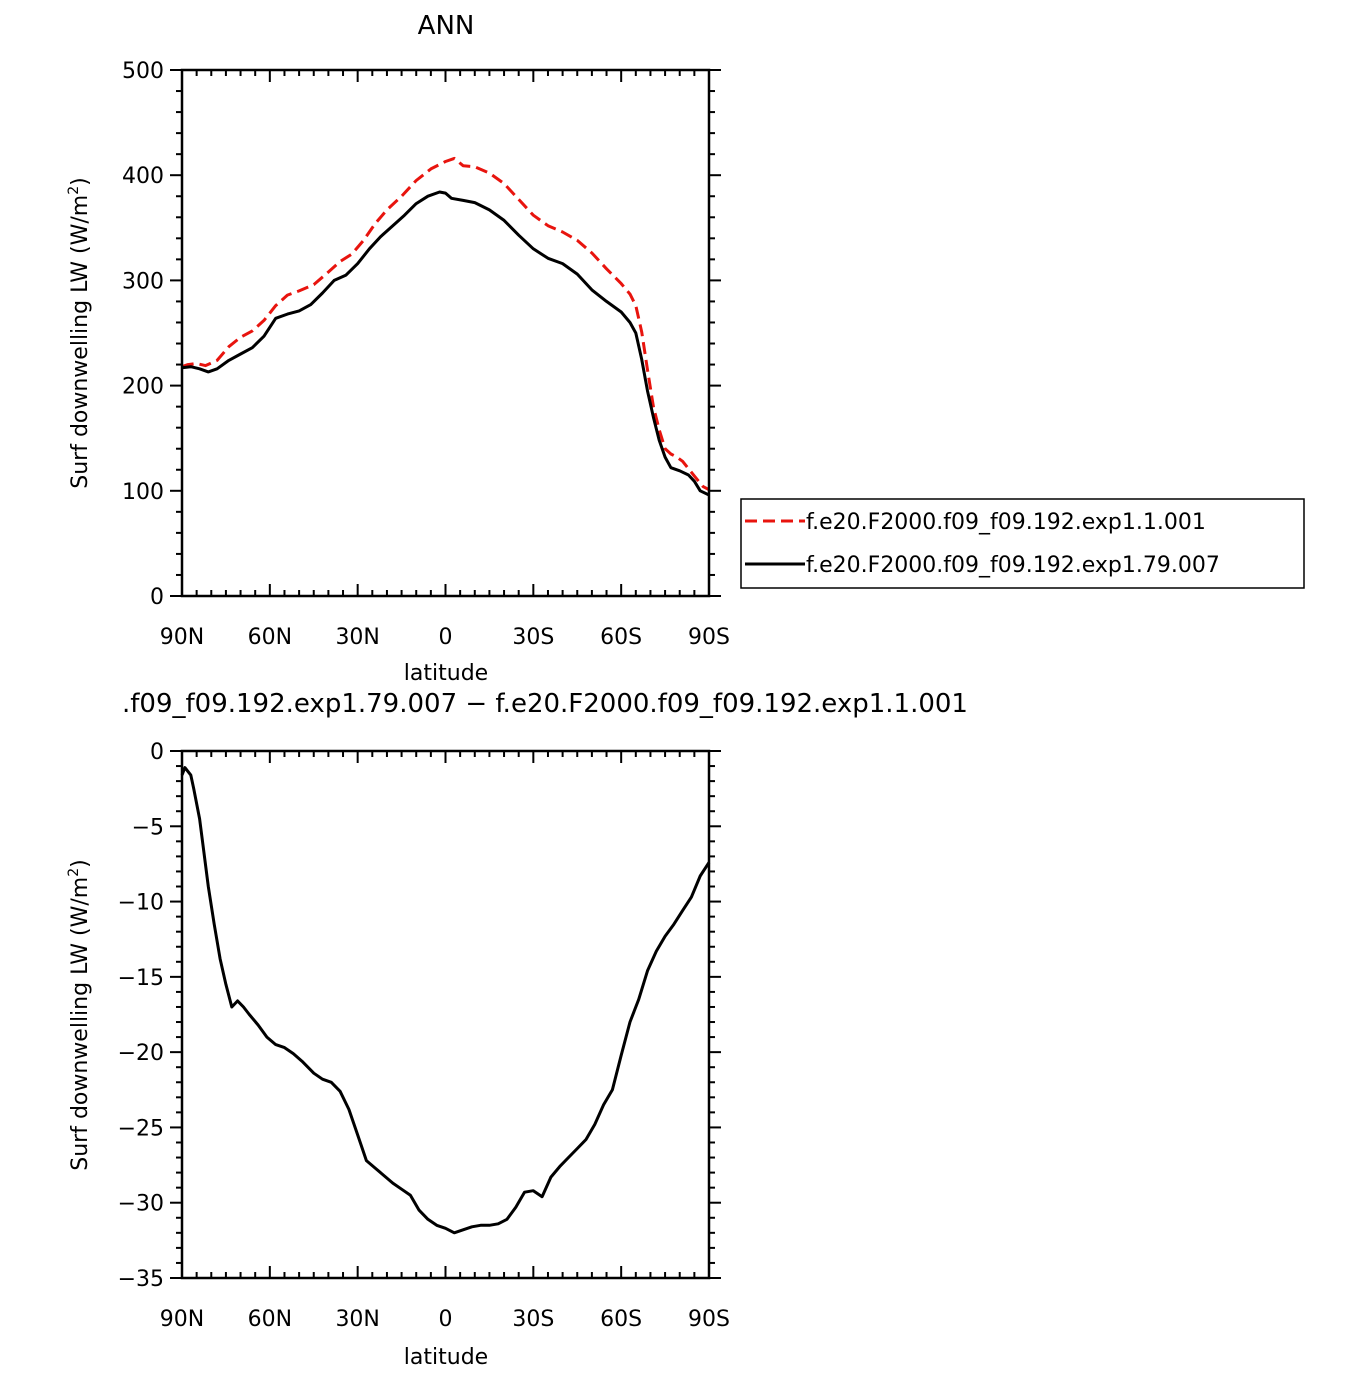 The image size is (1372, 1374). I want to click on top-x-tick-labels: 90N 60N 30N 0 30S 60S 90S, so click(445, 637).